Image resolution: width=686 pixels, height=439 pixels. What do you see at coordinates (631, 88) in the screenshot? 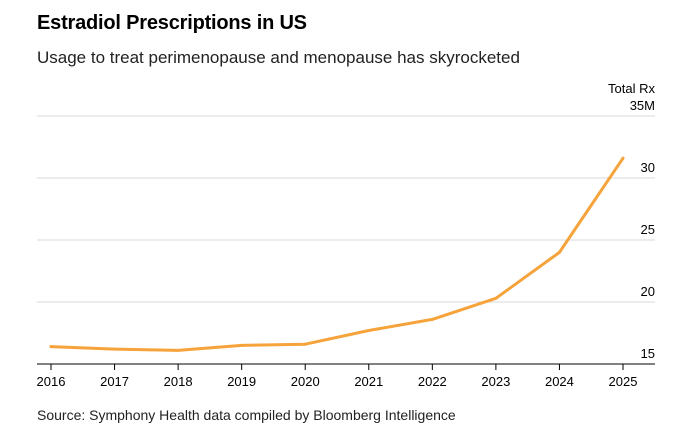
I see `y-axis-unit-label: Total Rx` at bounding box center [631, 88].